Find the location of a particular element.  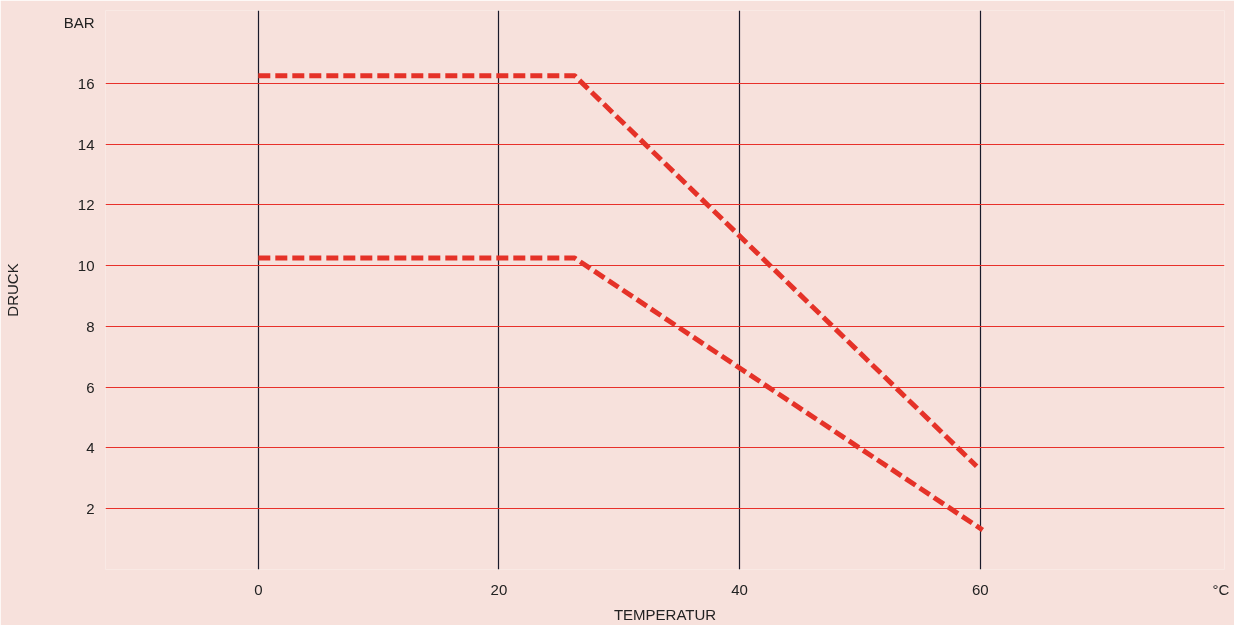

x-axis-title: TEMPERATUR is located at coordinates (665, 614).